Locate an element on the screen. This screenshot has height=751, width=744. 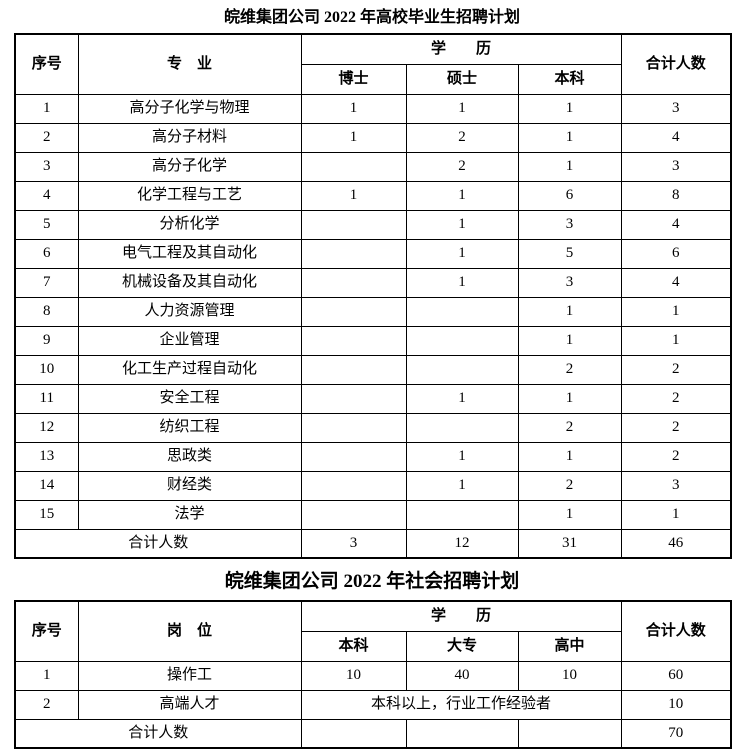
table-row: 1 操作工 10 40 10 60 is located at coordinates (373, 675).